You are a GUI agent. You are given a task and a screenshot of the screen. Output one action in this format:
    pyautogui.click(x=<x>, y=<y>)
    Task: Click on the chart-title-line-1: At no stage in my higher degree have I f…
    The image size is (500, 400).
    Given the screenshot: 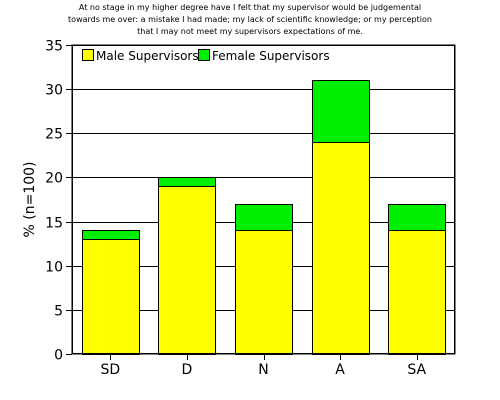 What is the action you would take?
    pyautogui.click(x=250, y=7)
    